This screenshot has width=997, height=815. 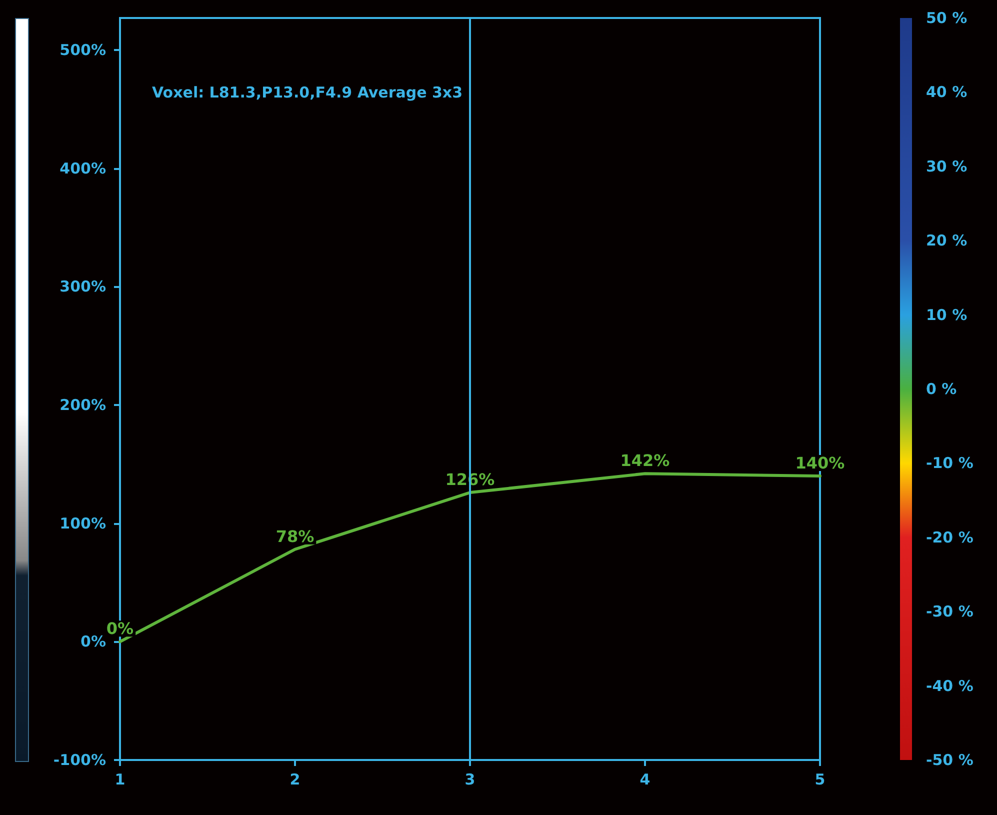 I want to click on y-tick-label: 200%, so click(x=83, y=405).